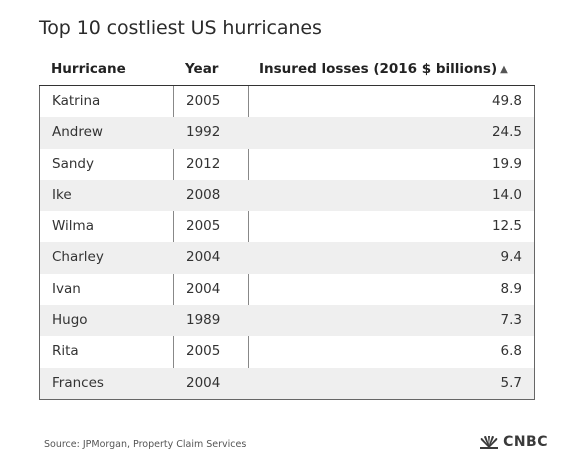 The height and width of the screenshot is (462, 572). What do you see at coordinates (506, 226) in the screenshot?
I see `insured-loss-cell: 12.5` at bounding box center [506, 226].